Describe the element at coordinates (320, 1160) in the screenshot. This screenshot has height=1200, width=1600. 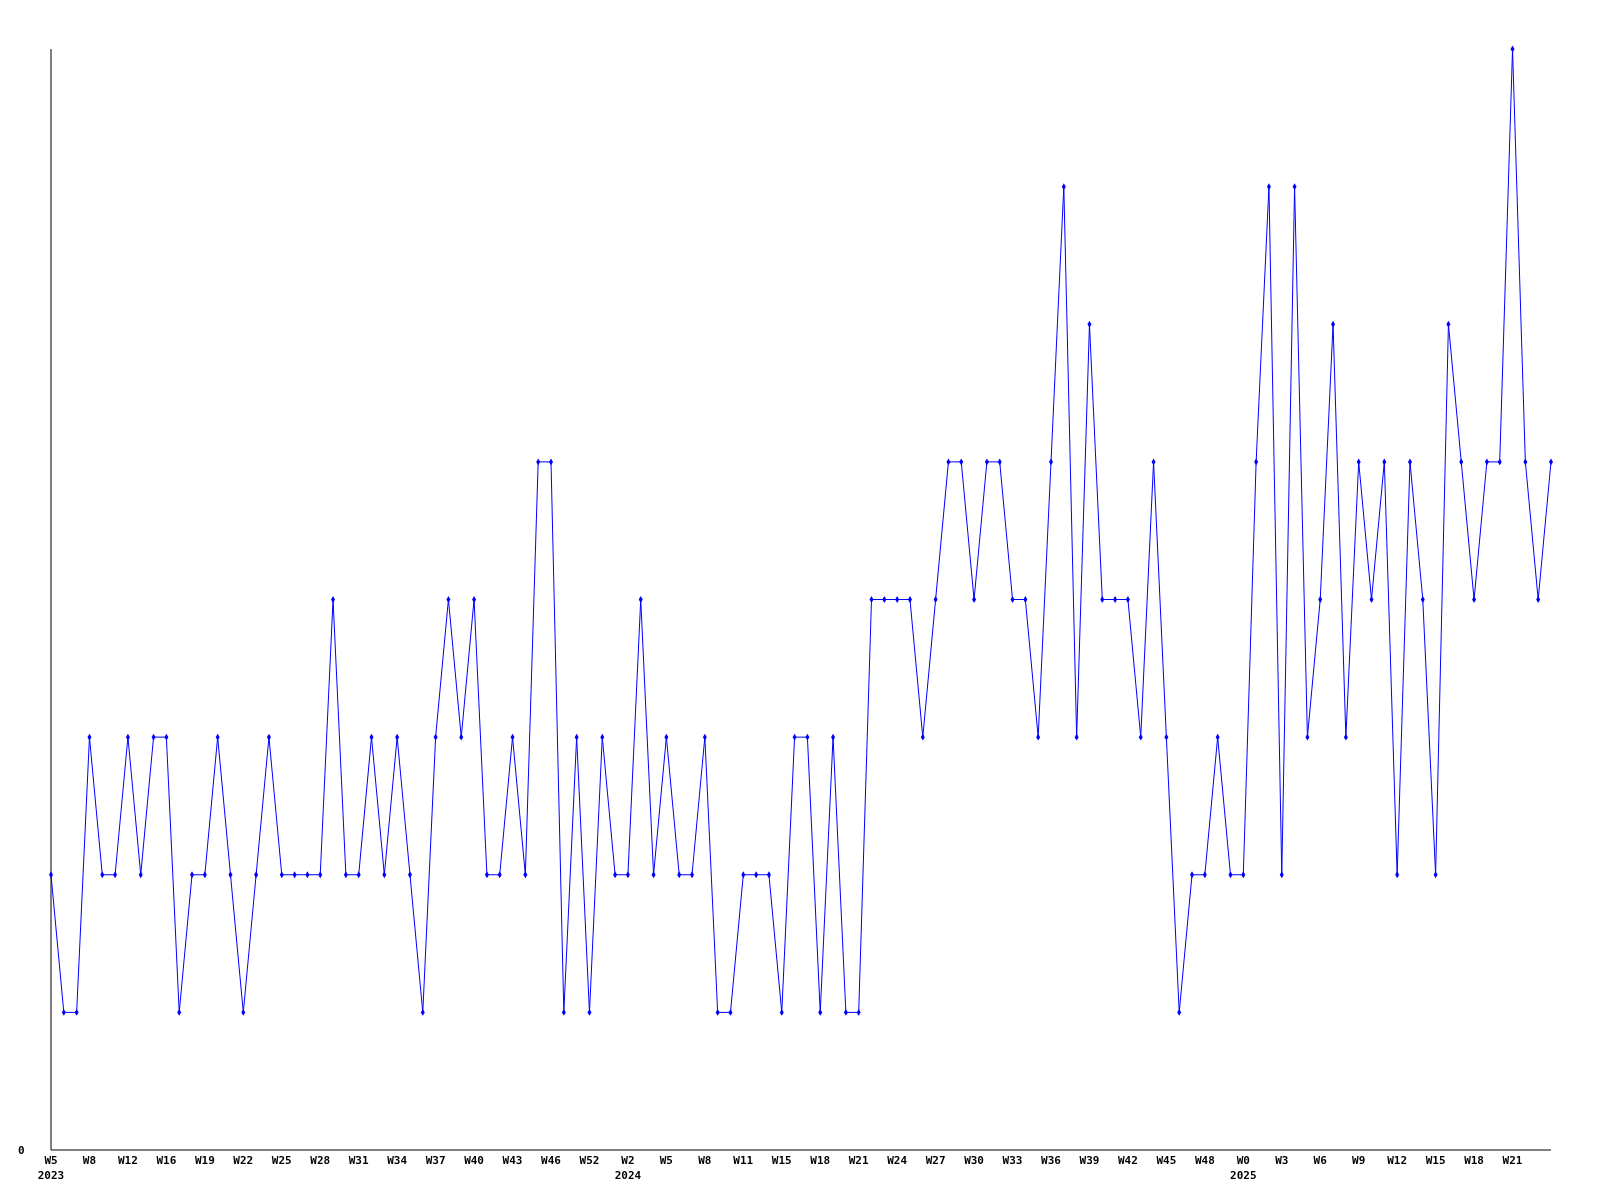
I see `x-tick-label: W28` at that location.